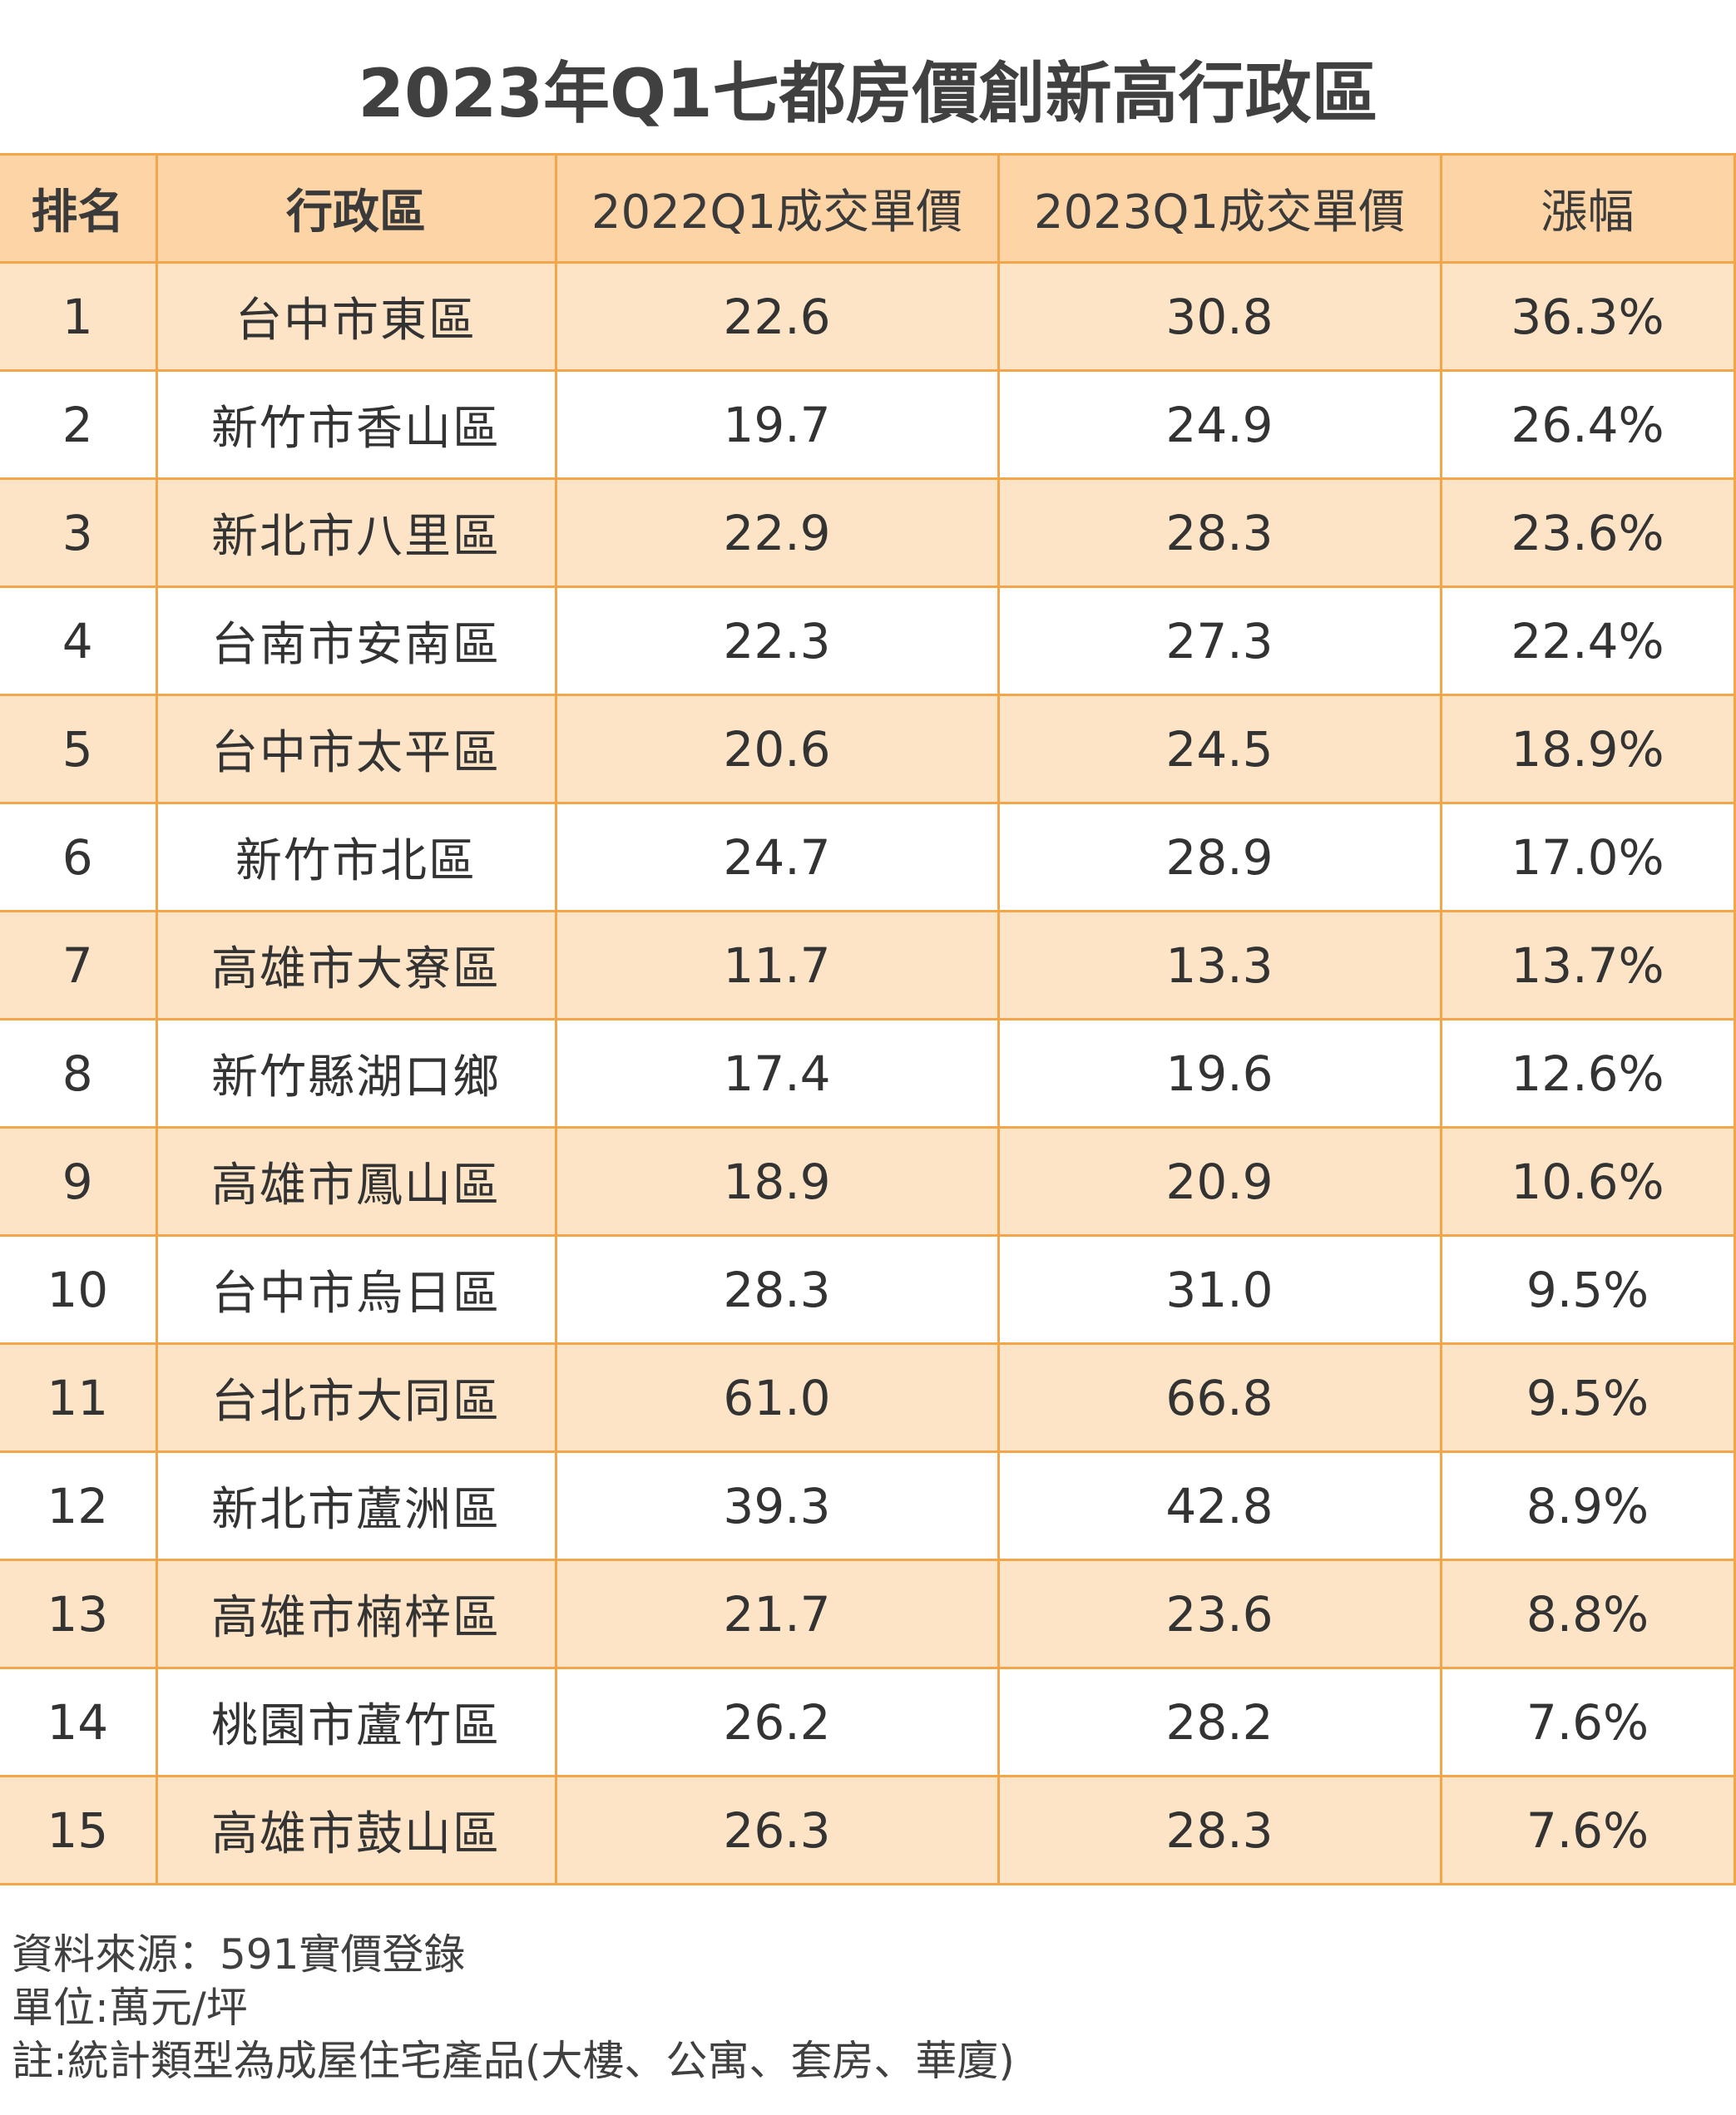 The height and width of the screenshot is (2115, 1736). I want to click on table-row: 8 新竹縣湖口鄉 17.4 19.6 12.6%, so click(868, 1073).